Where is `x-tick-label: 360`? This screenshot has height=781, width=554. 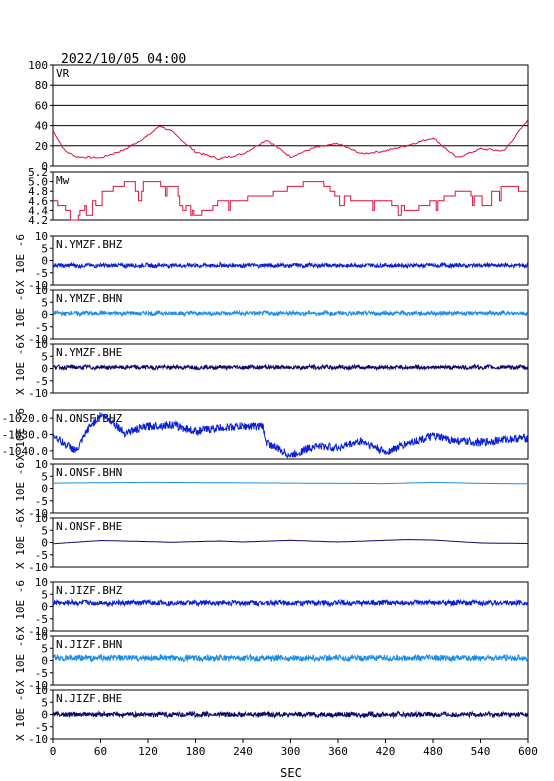 x-tick-label: 360 is located at coordinates (338, 751).